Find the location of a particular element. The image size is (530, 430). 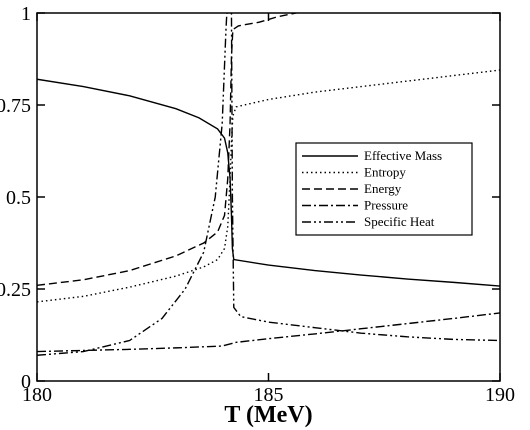

series-line-pressure is located at coordinates (268, 332).